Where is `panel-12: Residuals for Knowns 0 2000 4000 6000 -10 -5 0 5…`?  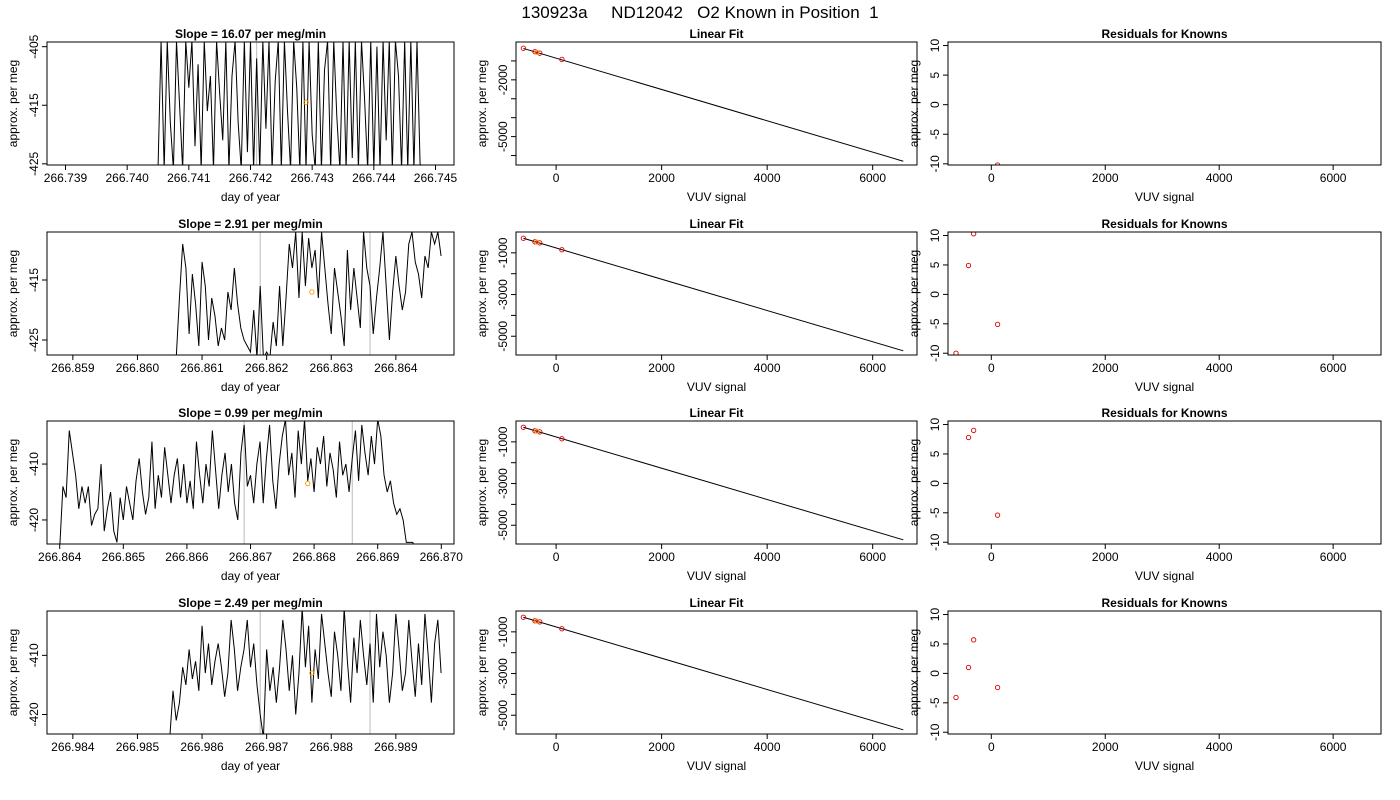 panel-12: Residuals for Knowns 0 2000 4000 6000 -10 -5 0 5… is located at coordinates (1144, 684).